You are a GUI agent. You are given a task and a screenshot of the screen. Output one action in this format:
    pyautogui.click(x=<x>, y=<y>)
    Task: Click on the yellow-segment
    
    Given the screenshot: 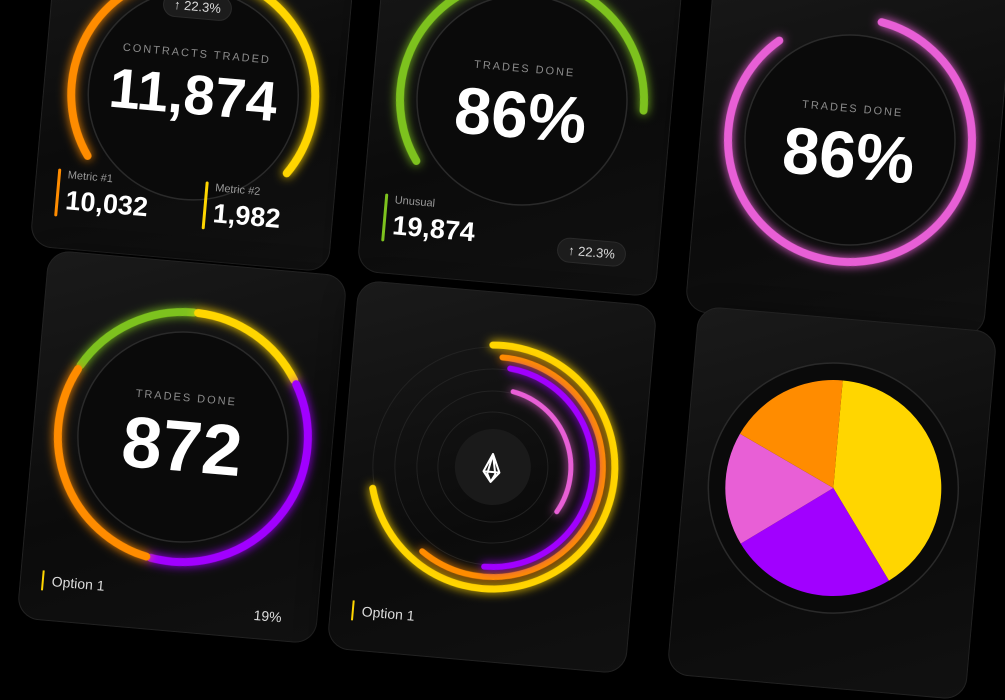 What is the action you would take?
    pyautogui.click(x=246, y=346)
    